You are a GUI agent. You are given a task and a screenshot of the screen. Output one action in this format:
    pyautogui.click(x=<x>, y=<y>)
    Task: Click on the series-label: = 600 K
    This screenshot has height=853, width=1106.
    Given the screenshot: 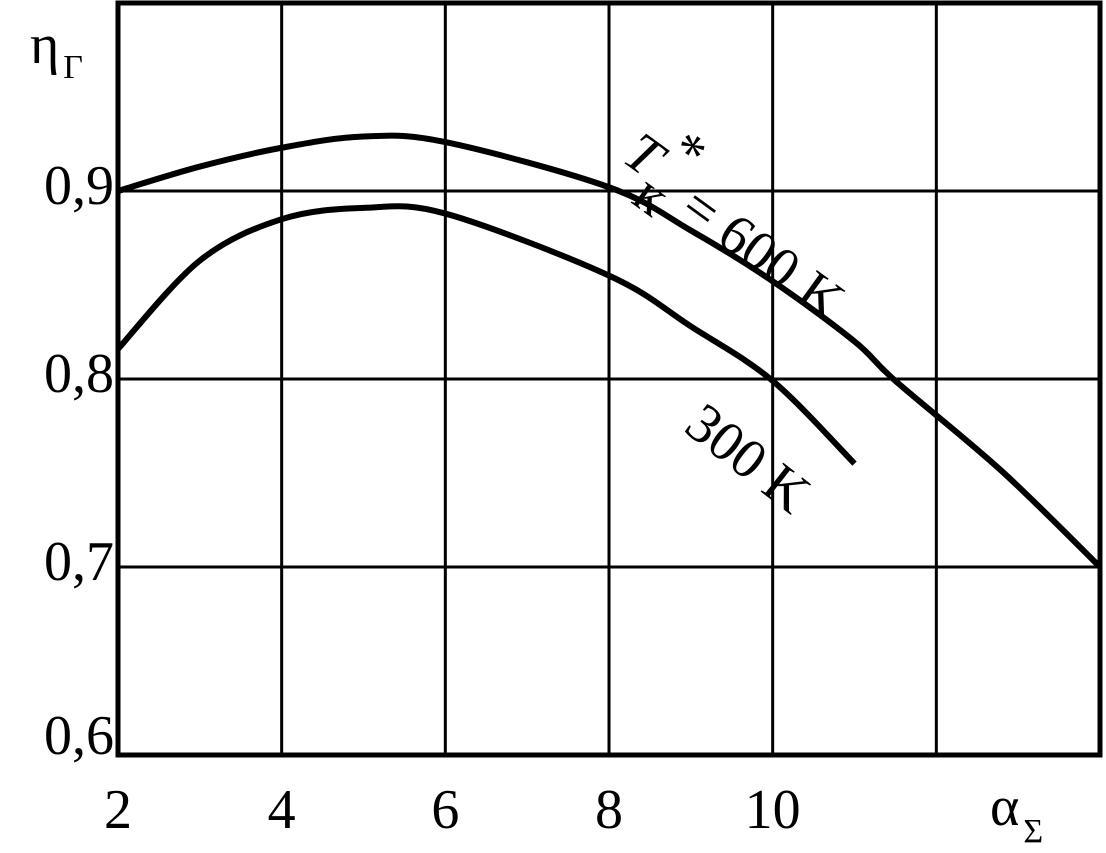 What is the action you would take?
    pyautogui.click(x=762, y=254)
    